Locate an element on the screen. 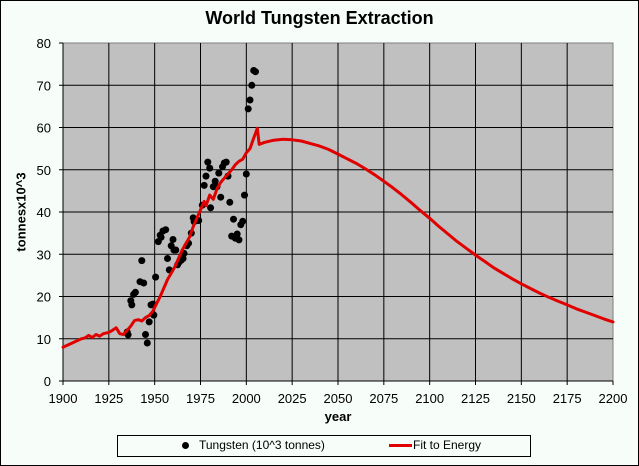  x-tick-label: 2050 is located at coordinates (338, 398).